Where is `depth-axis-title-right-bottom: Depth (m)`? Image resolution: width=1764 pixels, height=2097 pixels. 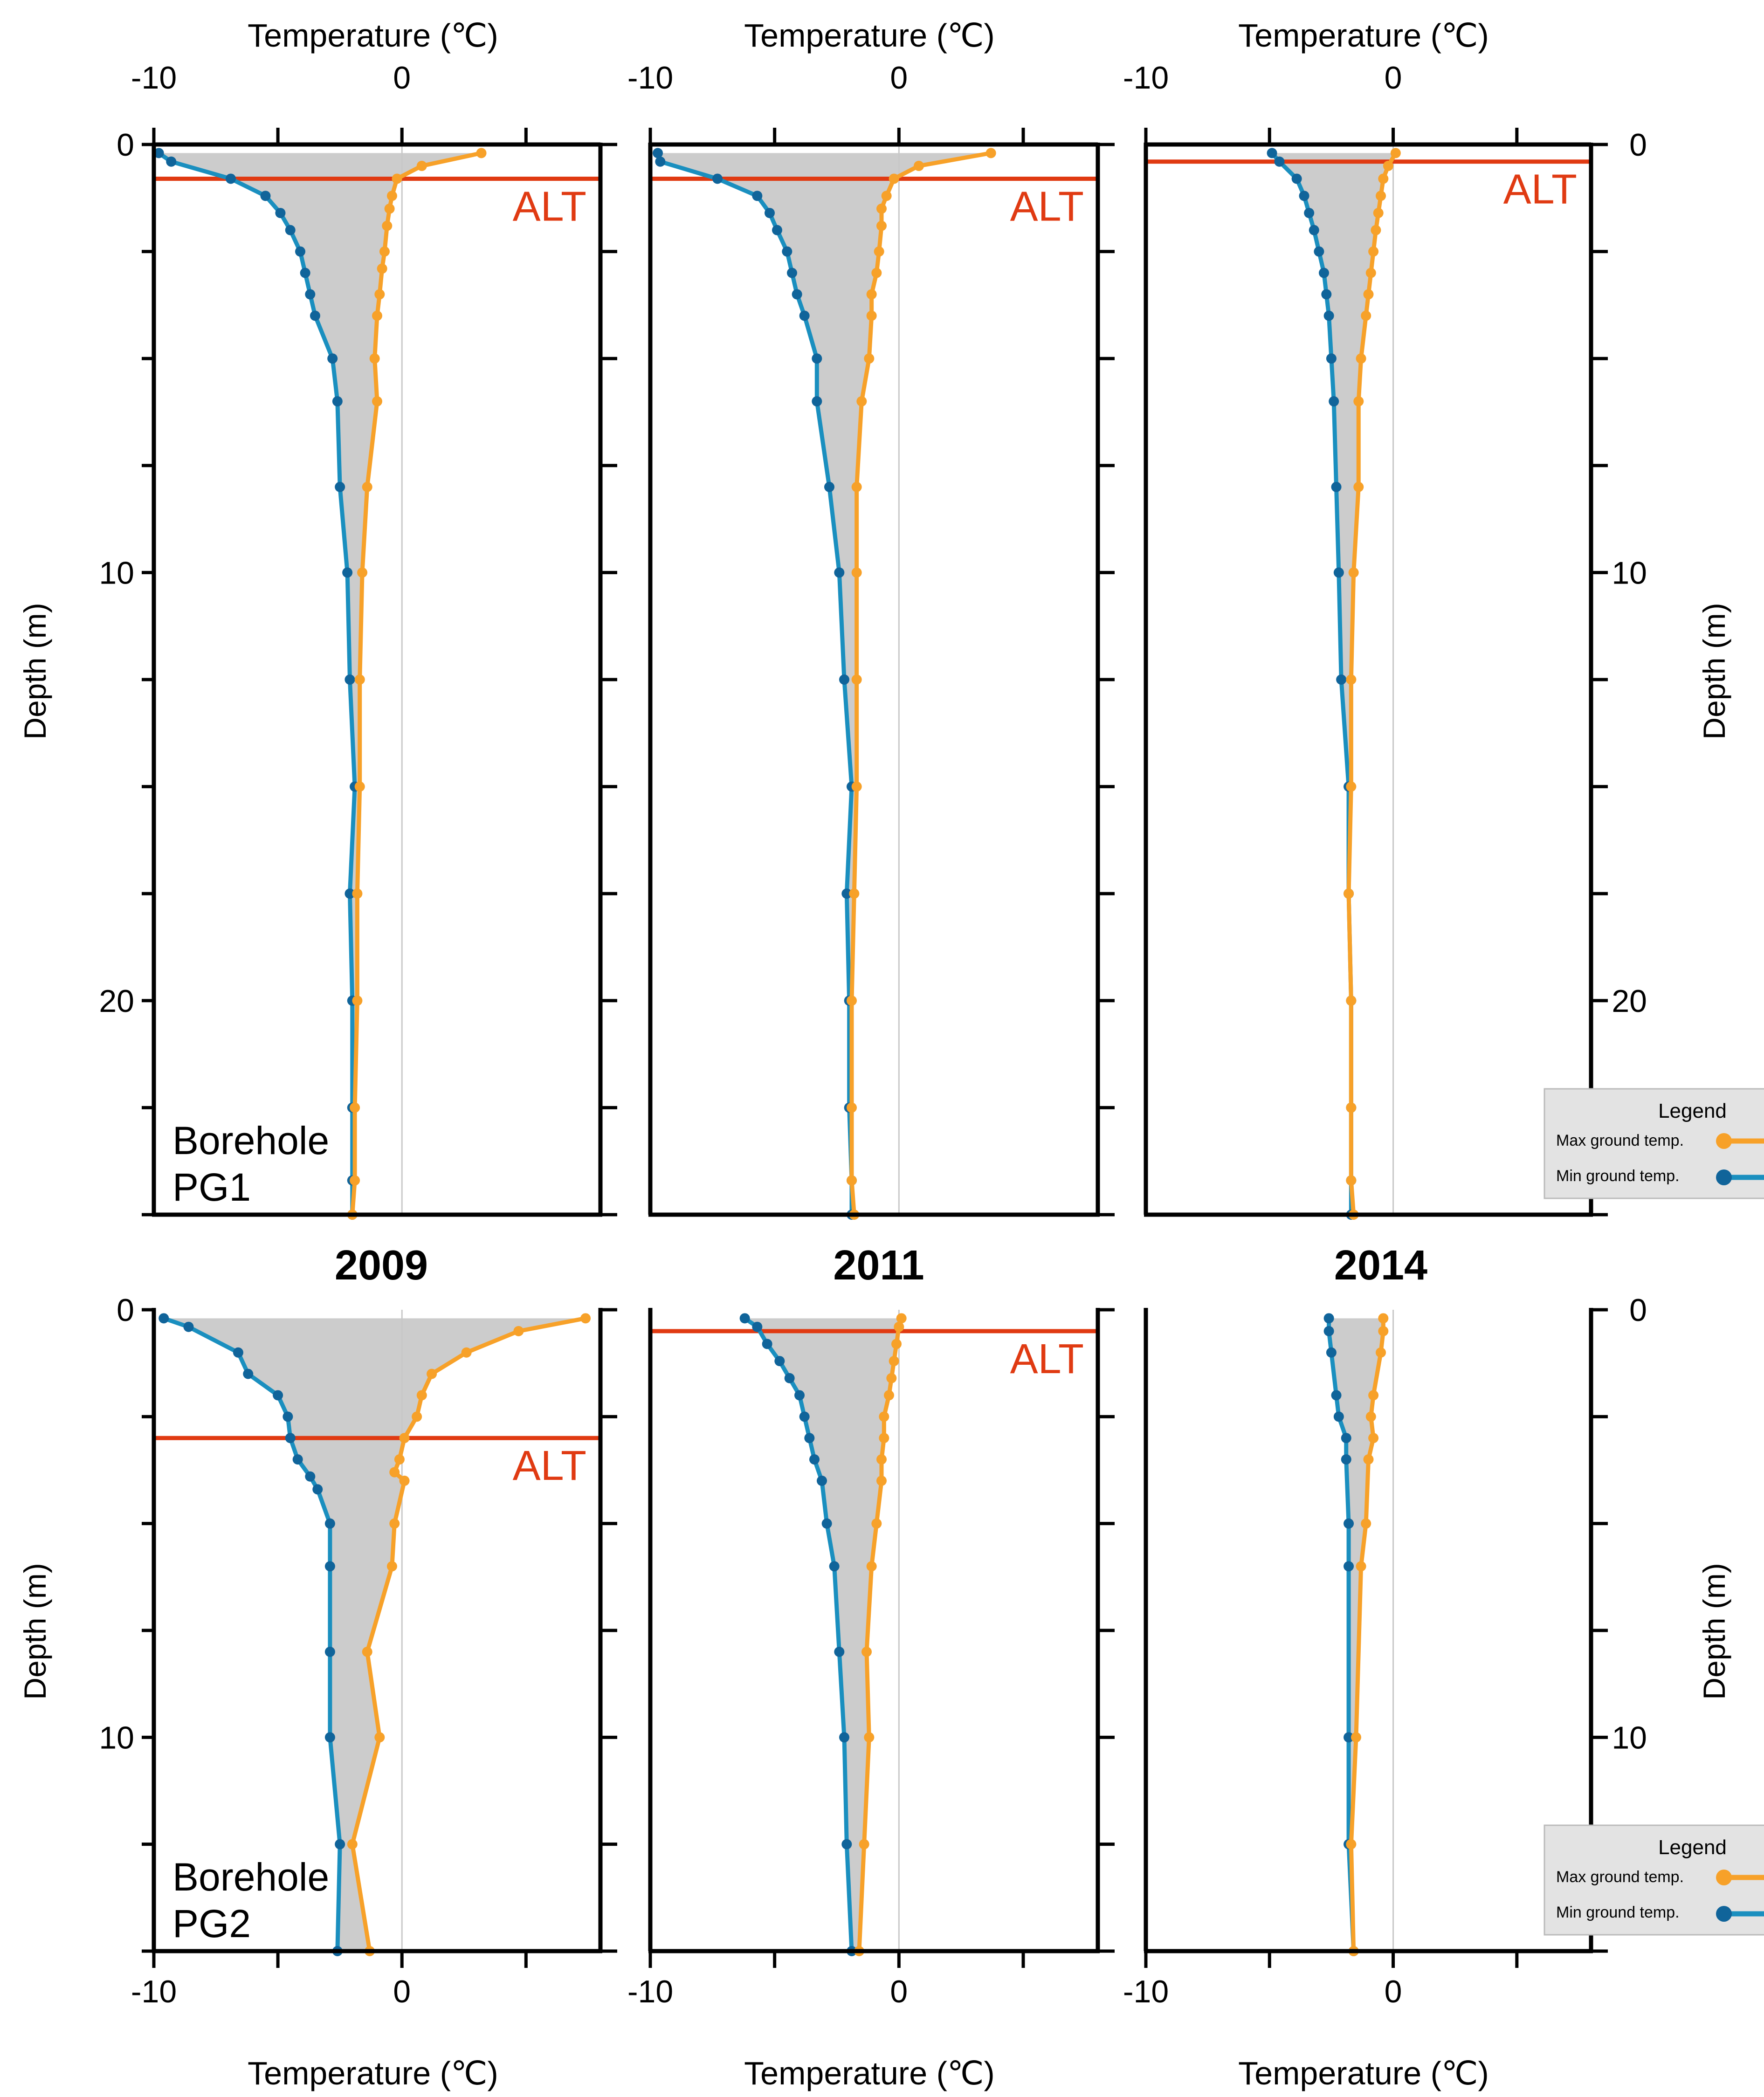 depth-axis-title-right-bottom: Depth (m) is located at coordinates (1714, 1631).